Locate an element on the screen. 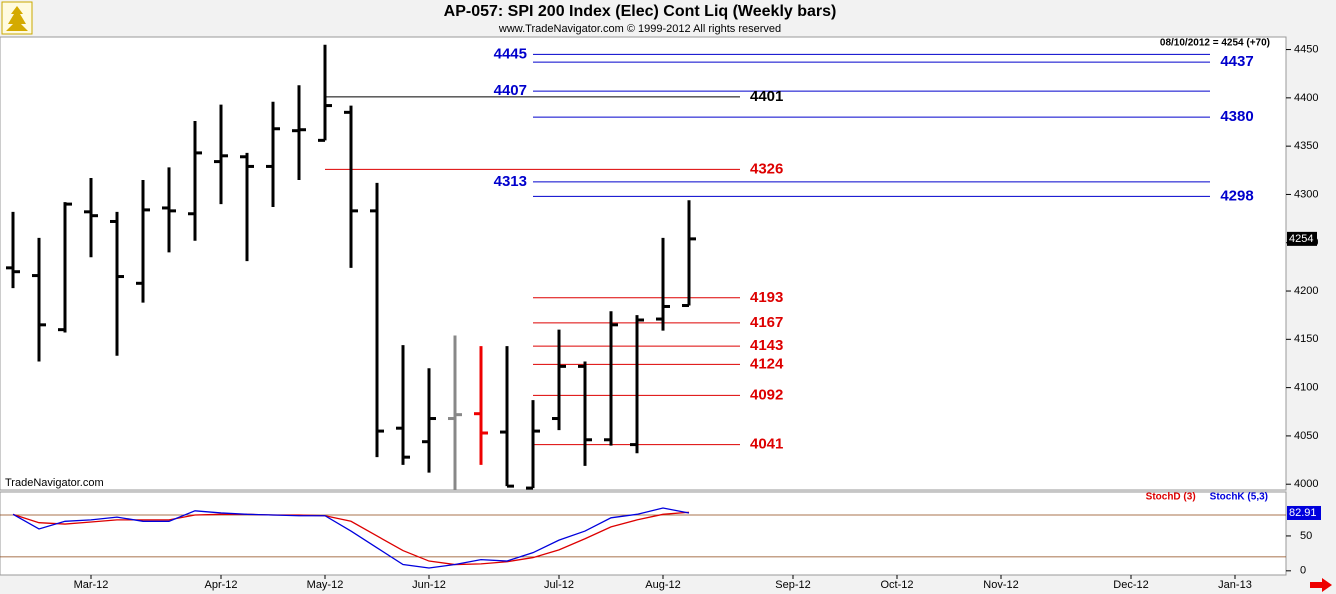 Image resolution: width=1336 pixels, height=594 pixels. y-tick-label: 50 is located at coordinates (1306, 536).